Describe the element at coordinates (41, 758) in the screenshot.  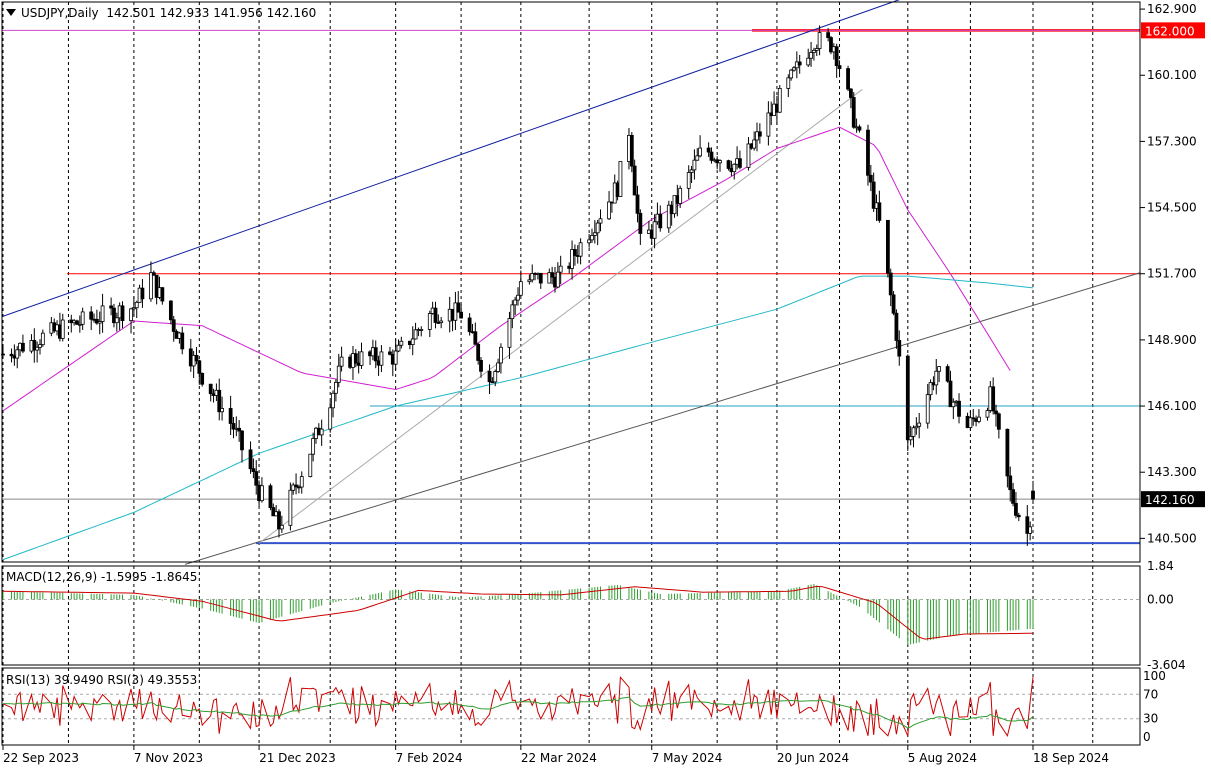
I see `date-tick-label: 22 Sep 2023` at that location.